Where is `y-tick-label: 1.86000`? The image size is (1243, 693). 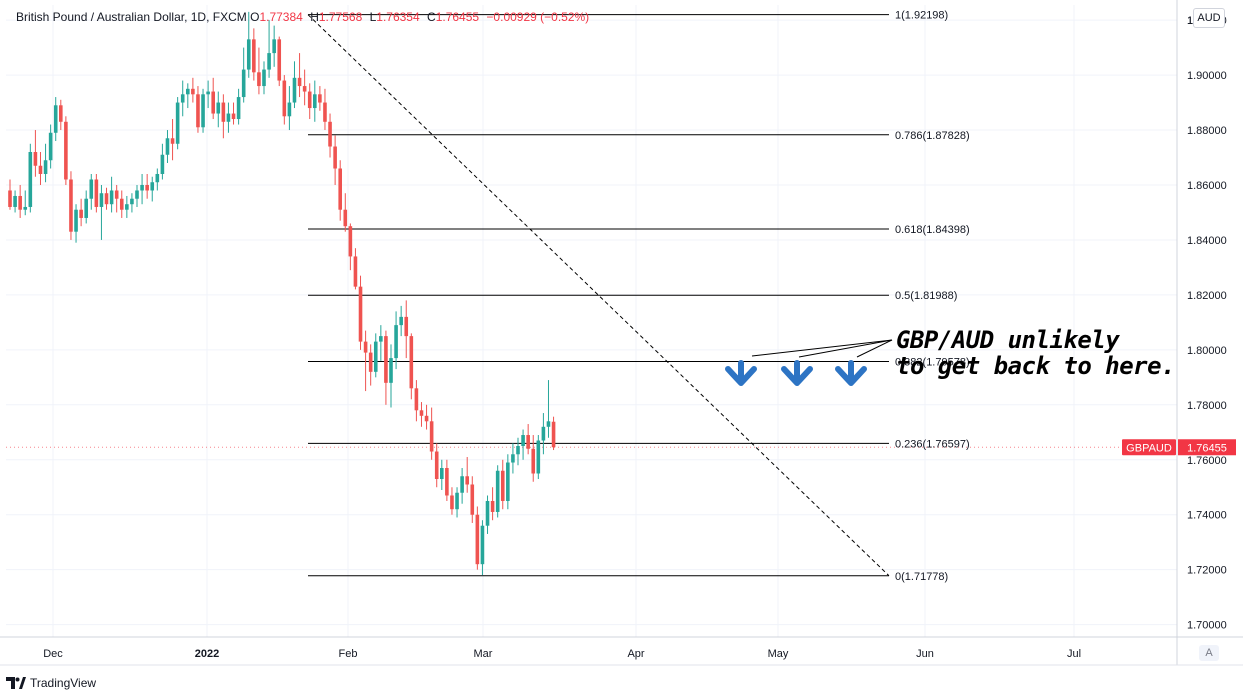
y-tick-label: 1.86000 is located at coordinates (1207, 186).